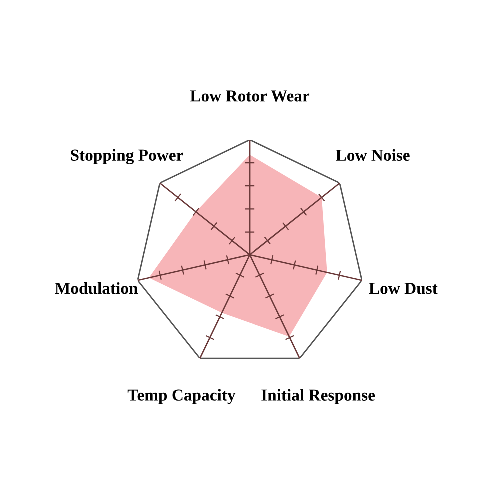 Image resolution: width=500 pixels, height=500 pixels. What do you see at coordinates (373, 155) in the screenshot?
I see `spoke-label: Low Noise` at bounding box center [373, 155].